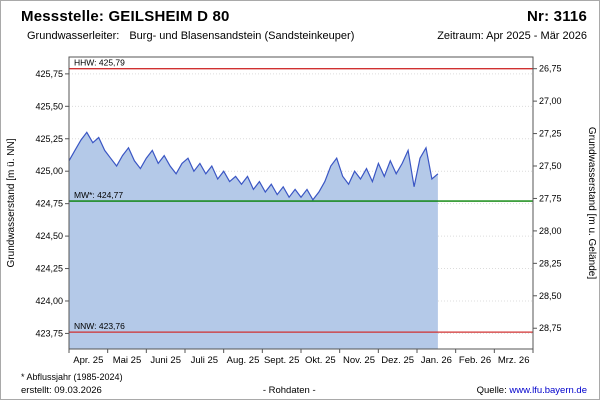  What do you see at coordinates (165, 360) in the screenshot?
I see `x-tick-label: Juni 25` at bounding box center [165, 360].